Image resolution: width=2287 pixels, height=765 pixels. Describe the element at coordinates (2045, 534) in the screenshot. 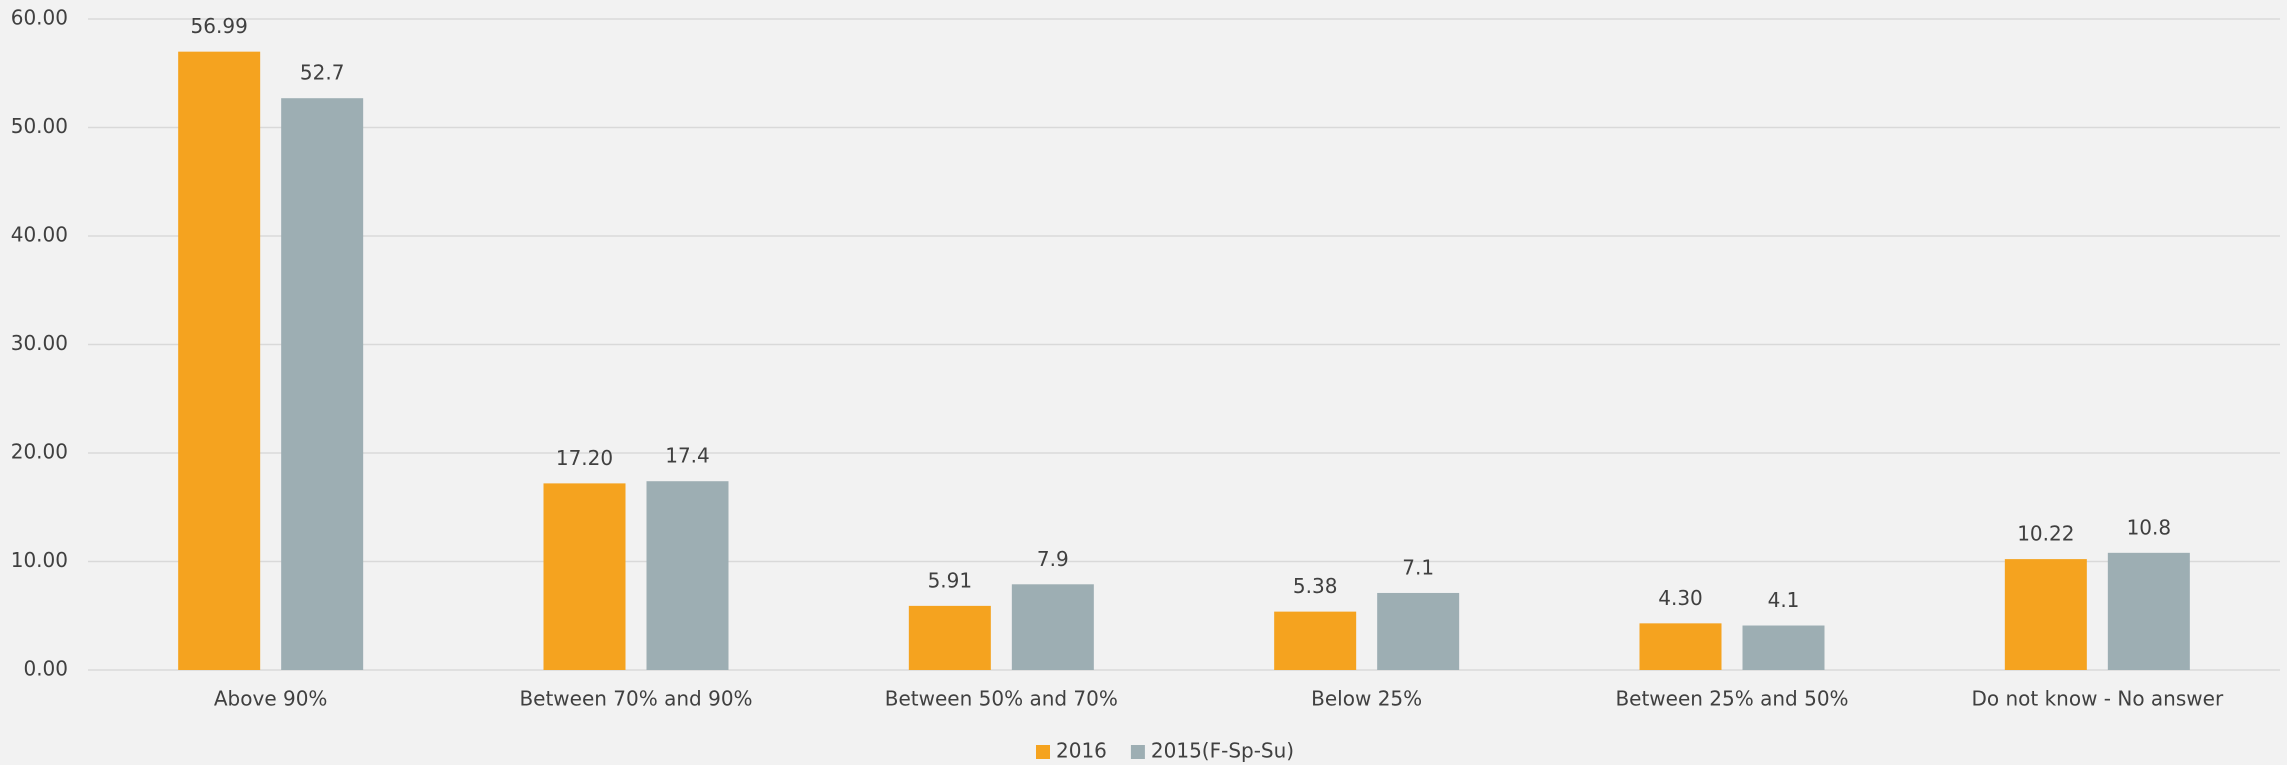

I see `data-label: 10.22` at that location.